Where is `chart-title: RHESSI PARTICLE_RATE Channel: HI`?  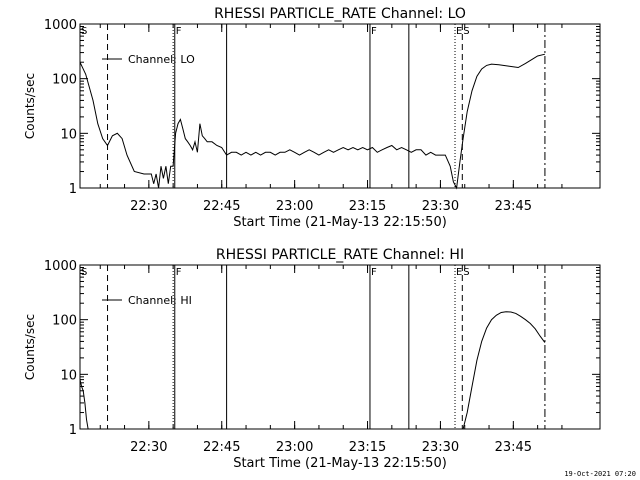
chart-title: RHESSI PARTICLE_RATE Channel: HI is located at coordinates (340, 255).